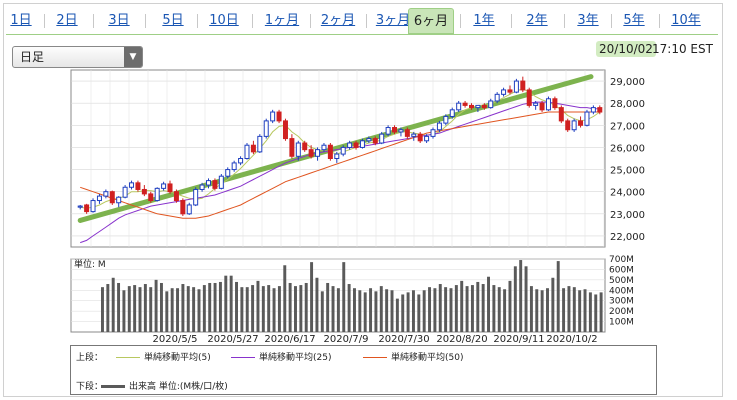 Image resolution: width=737 pixels, height=400 pixels. I want to click on tab-10: 2年, so click(537, 20).